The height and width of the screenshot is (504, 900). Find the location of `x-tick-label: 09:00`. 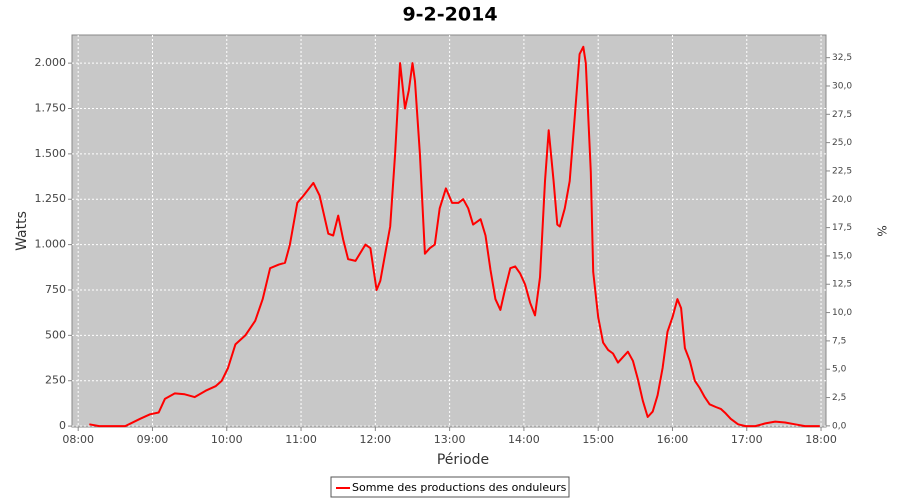

x-tick-label: 09:00 is located at coordinates (153, 439).